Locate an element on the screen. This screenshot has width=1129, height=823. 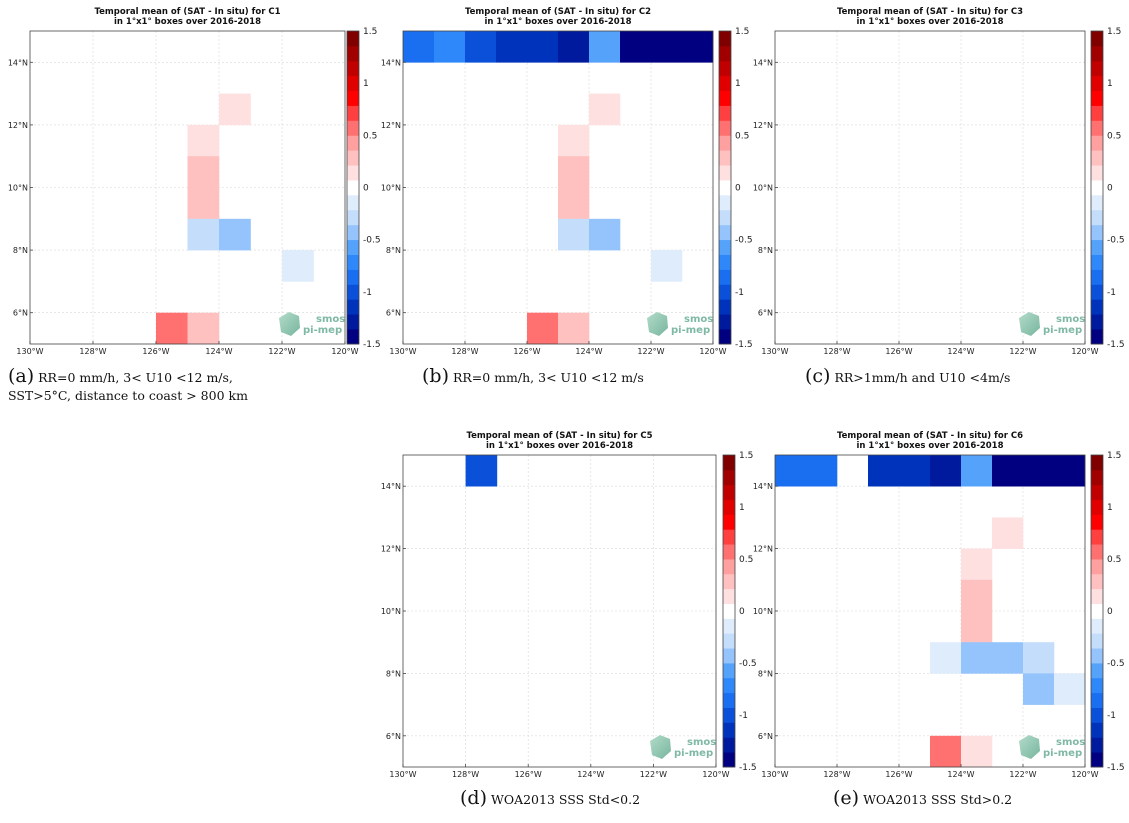
y-tick-label: 8°N is located at coordinates (393, 673).